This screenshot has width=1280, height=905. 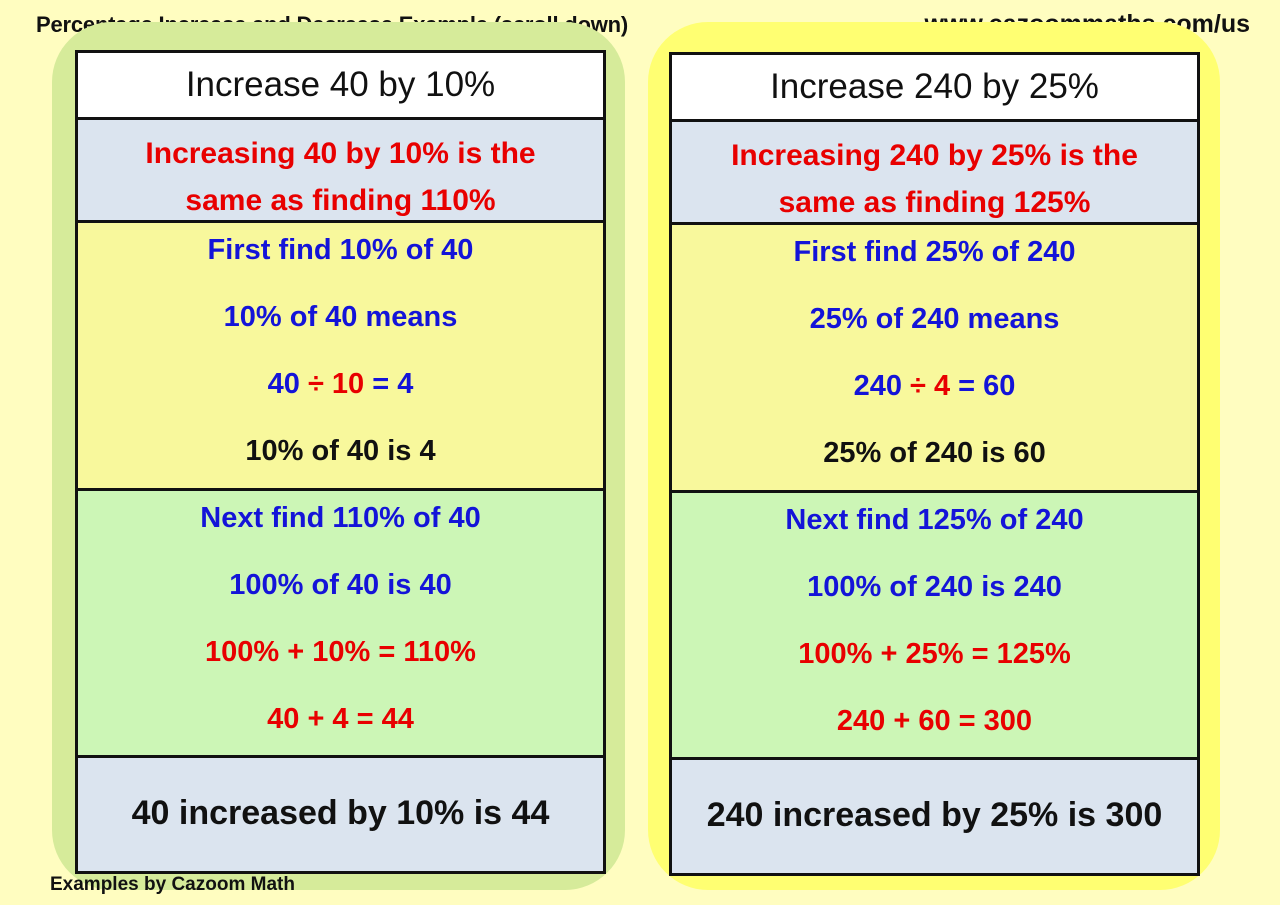 What do you see at coordinates (172, 884) in the screenshot?
I see `footer-credit: Examples by Cazoom Math` at bounding box center [172, 884].